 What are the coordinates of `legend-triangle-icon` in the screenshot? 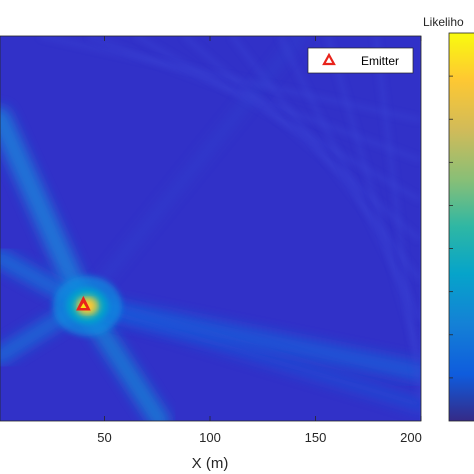 It's located at (329, 59).